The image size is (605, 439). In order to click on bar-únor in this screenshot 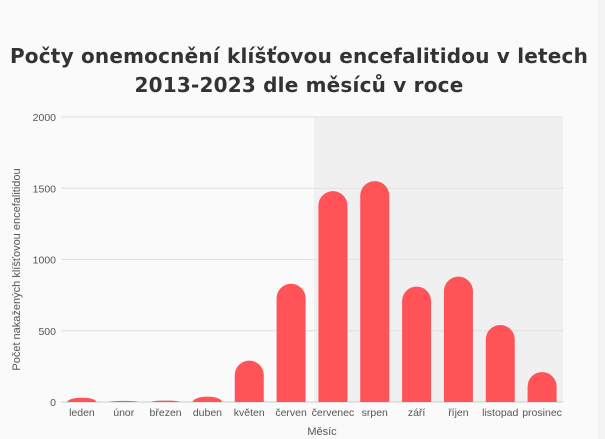, I will do `click(124, 401)`.